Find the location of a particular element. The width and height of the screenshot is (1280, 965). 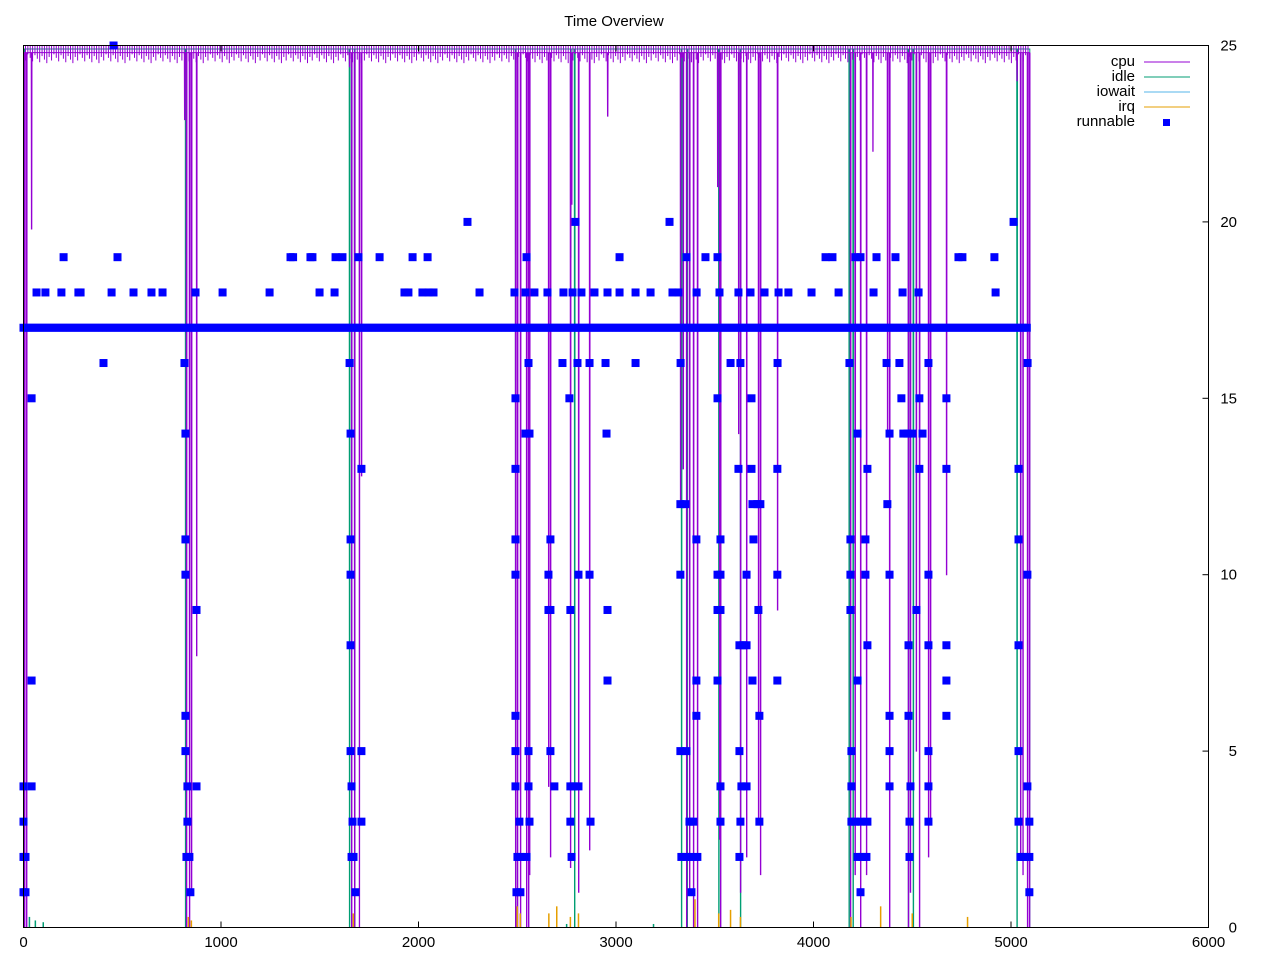

legend-label-idle: idle is located at coordinates (1123, 76).